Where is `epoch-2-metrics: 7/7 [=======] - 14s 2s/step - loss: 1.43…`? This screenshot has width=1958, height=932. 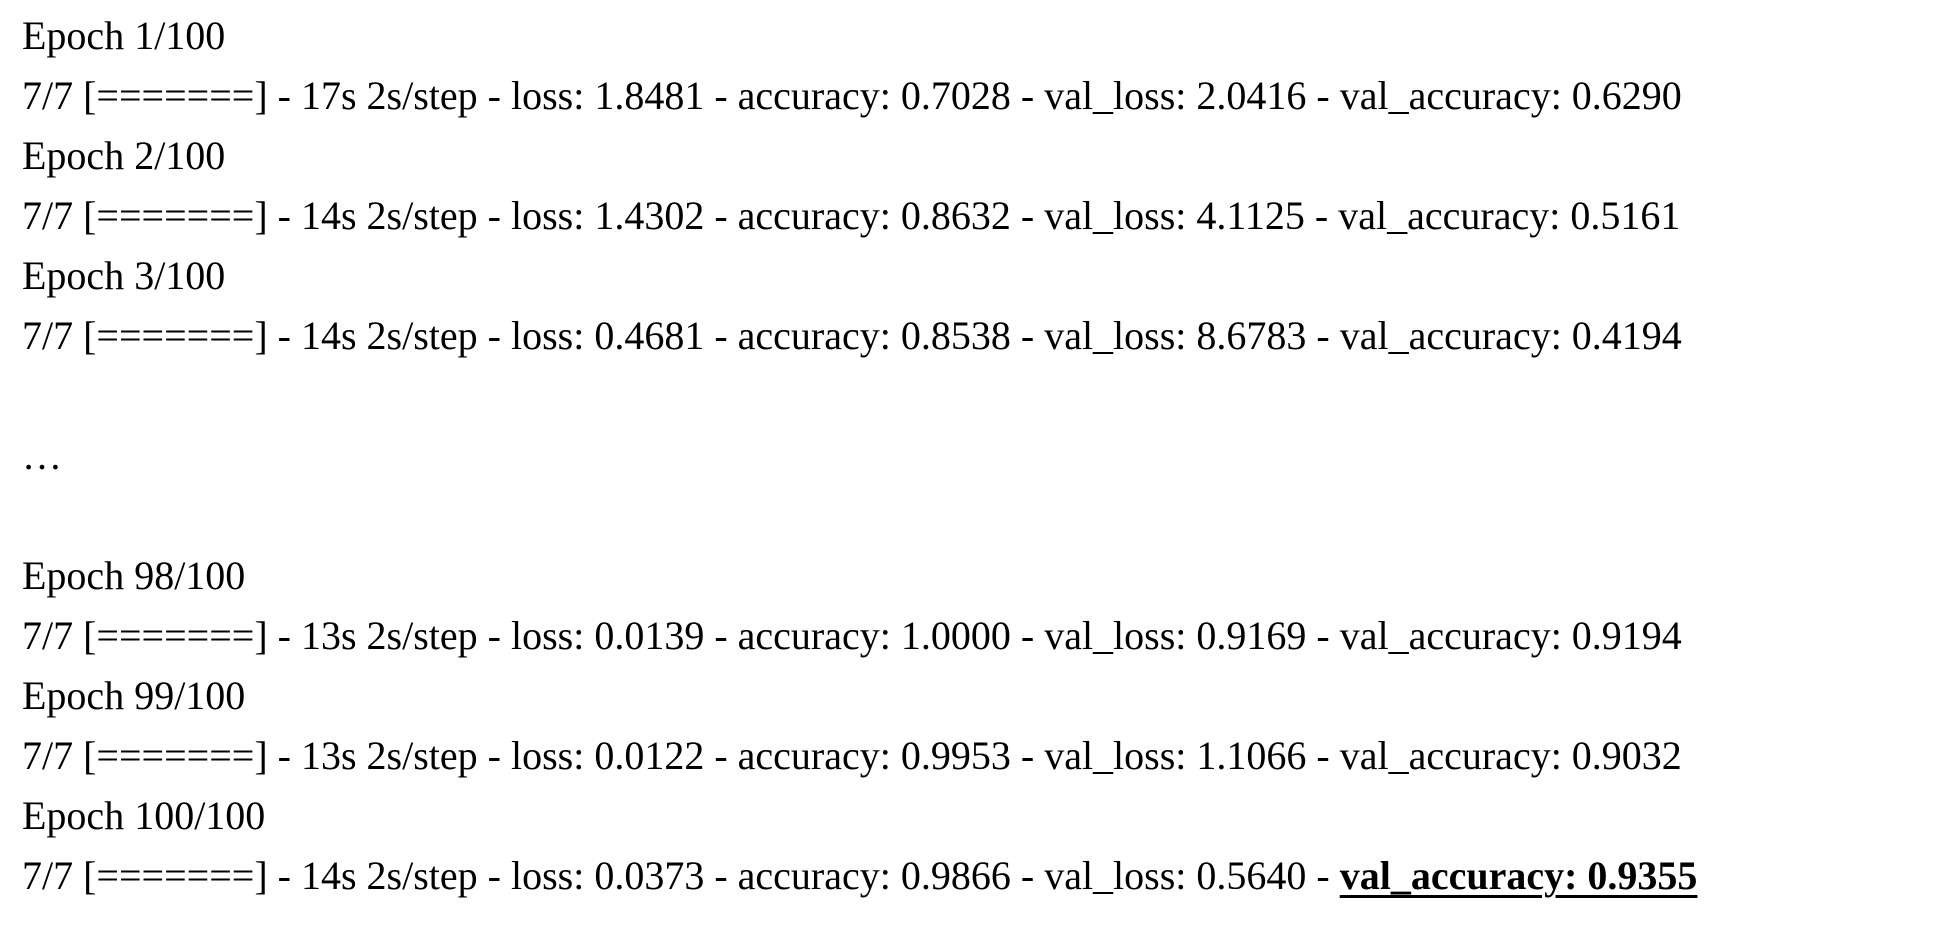
epoch-2-metrics: 7/7 [=======] - 14s 2s/step - loss: 1.43… is located at coordinates (851, 215).